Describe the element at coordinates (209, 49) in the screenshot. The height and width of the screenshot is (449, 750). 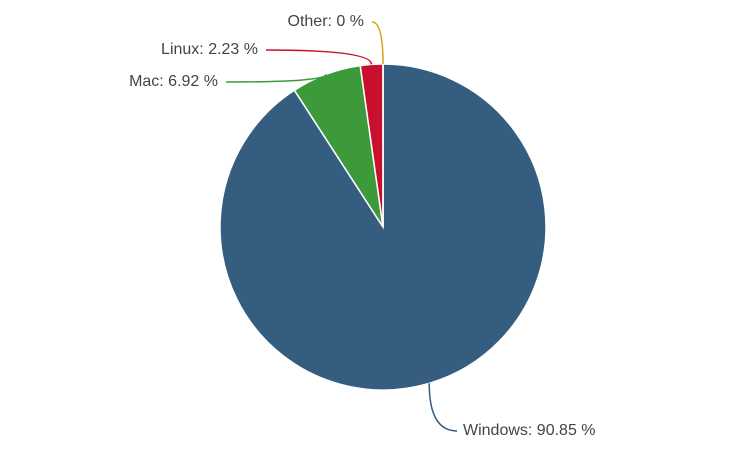
I see `data-label: Linux: 2.23 %` at that location.